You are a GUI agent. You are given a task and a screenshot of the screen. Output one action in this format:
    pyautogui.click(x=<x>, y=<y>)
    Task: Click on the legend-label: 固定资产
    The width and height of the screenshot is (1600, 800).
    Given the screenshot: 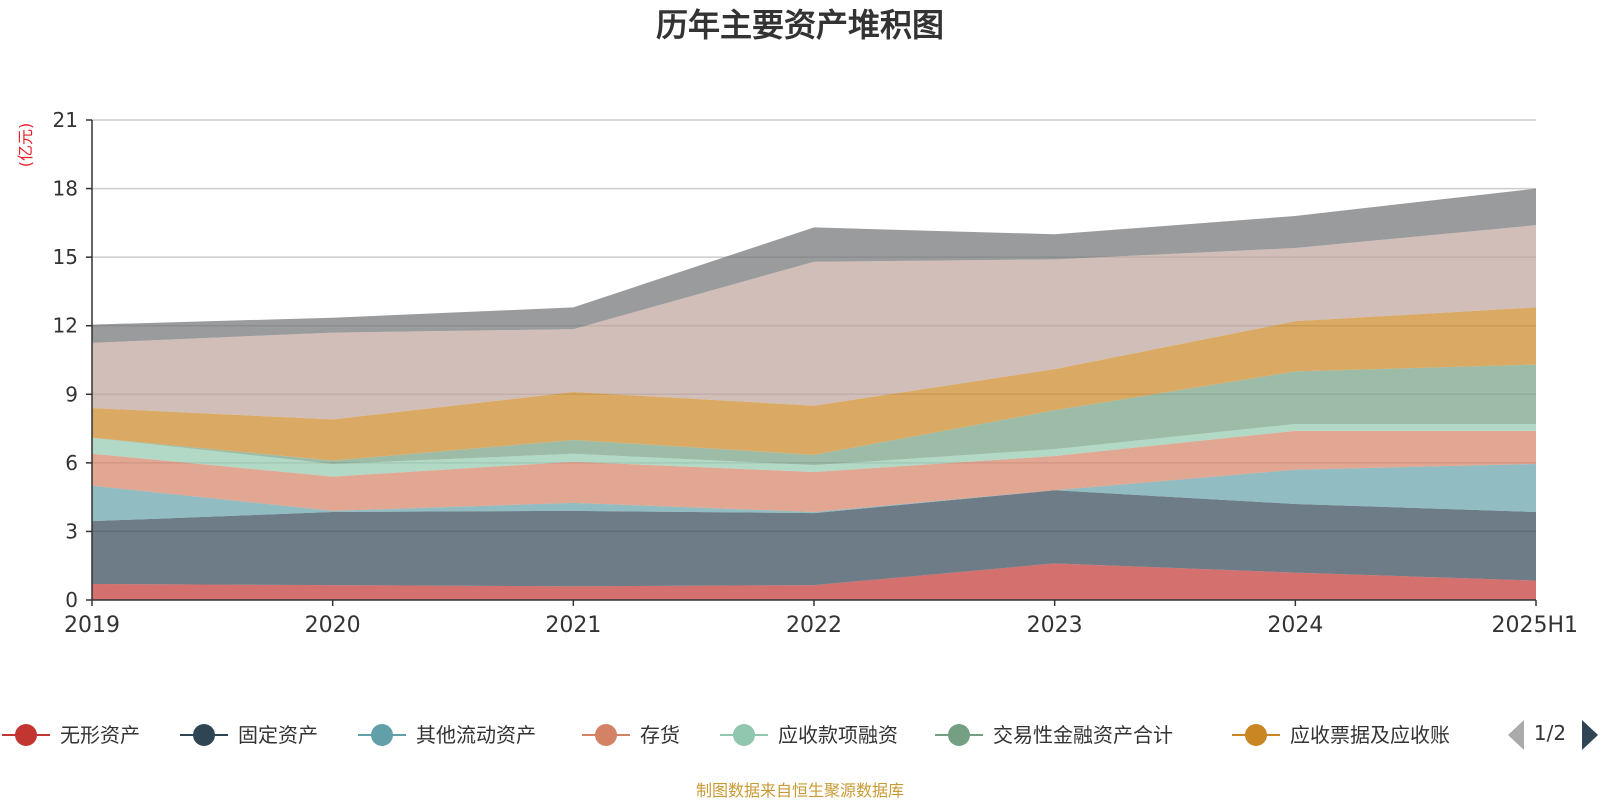 What is the action you would take?
    pyautogui.click(x=278, y=735)
    